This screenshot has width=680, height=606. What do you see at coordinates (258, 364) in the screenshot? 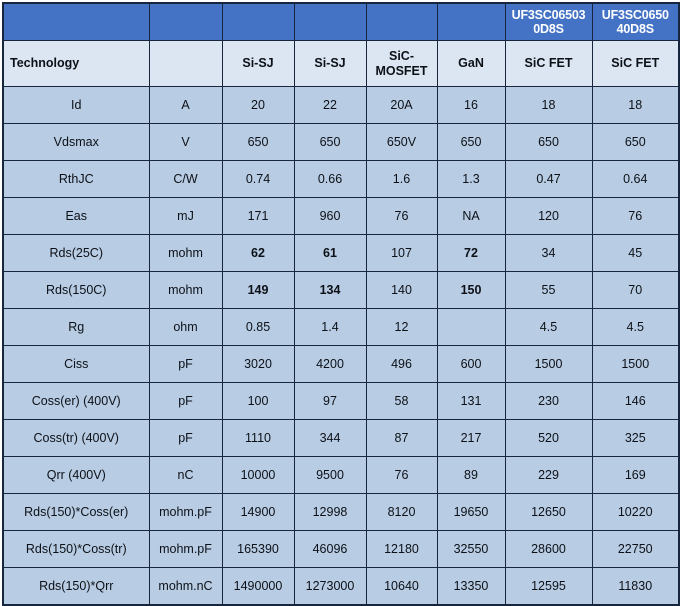
I see `value-cell: 3020` at bounding box center [258, 364].